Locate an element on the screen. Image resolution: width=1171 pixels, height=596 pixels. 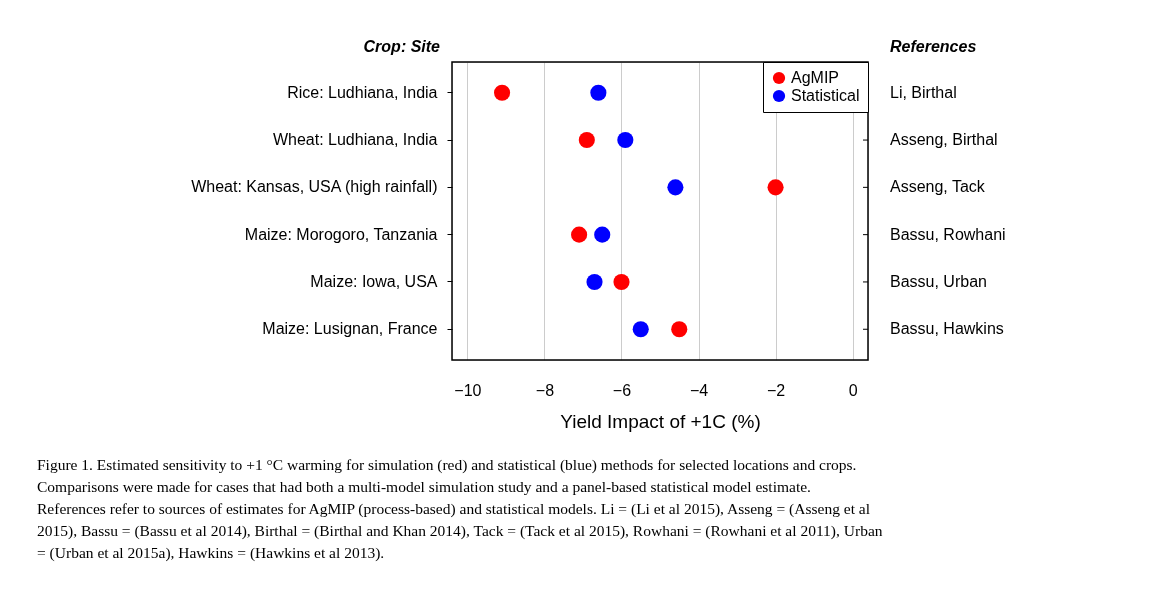
text: Asseng, Tack is located at coordinates (938, 187).